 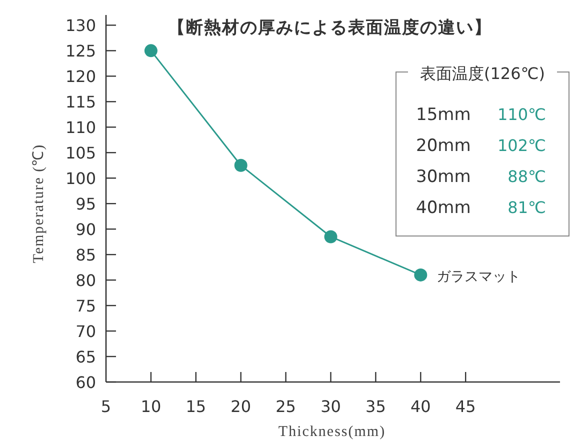 I want to click on x-tick-label: 15, so click(x=196, y=406).